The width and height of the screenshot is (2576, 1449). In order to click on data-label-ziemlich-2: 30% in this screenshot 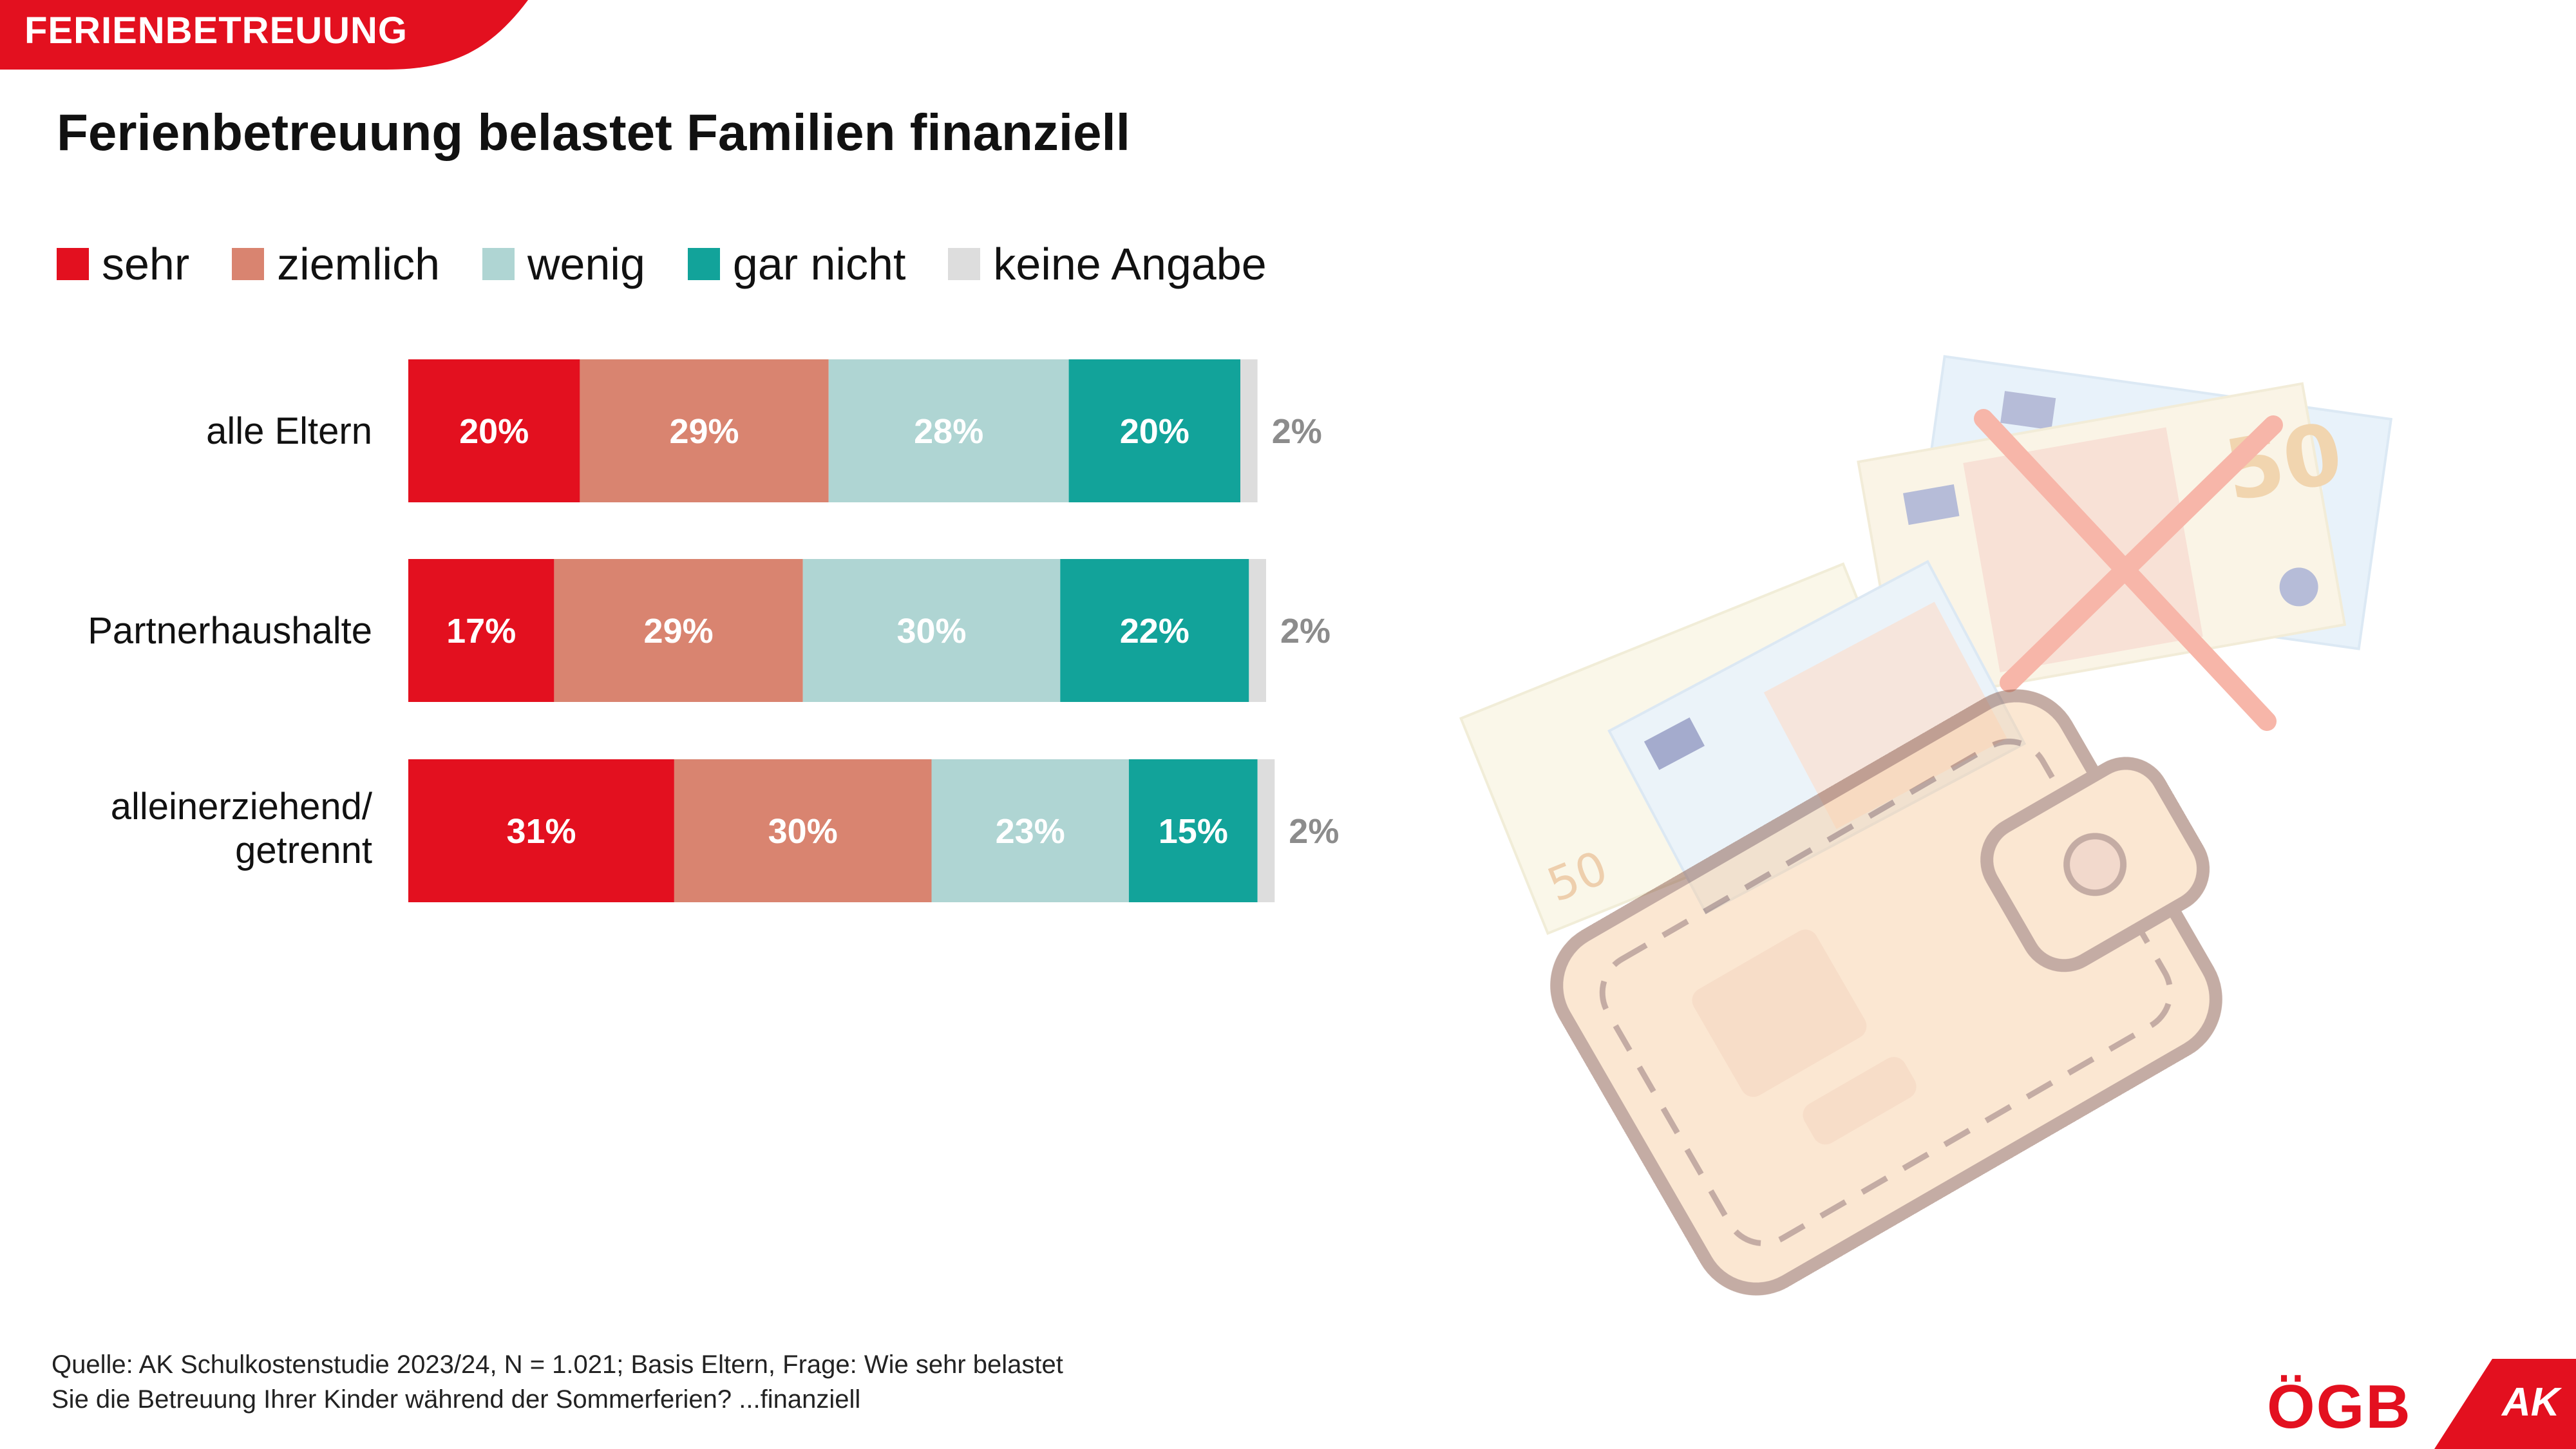, I will do `click(803, 831)`.